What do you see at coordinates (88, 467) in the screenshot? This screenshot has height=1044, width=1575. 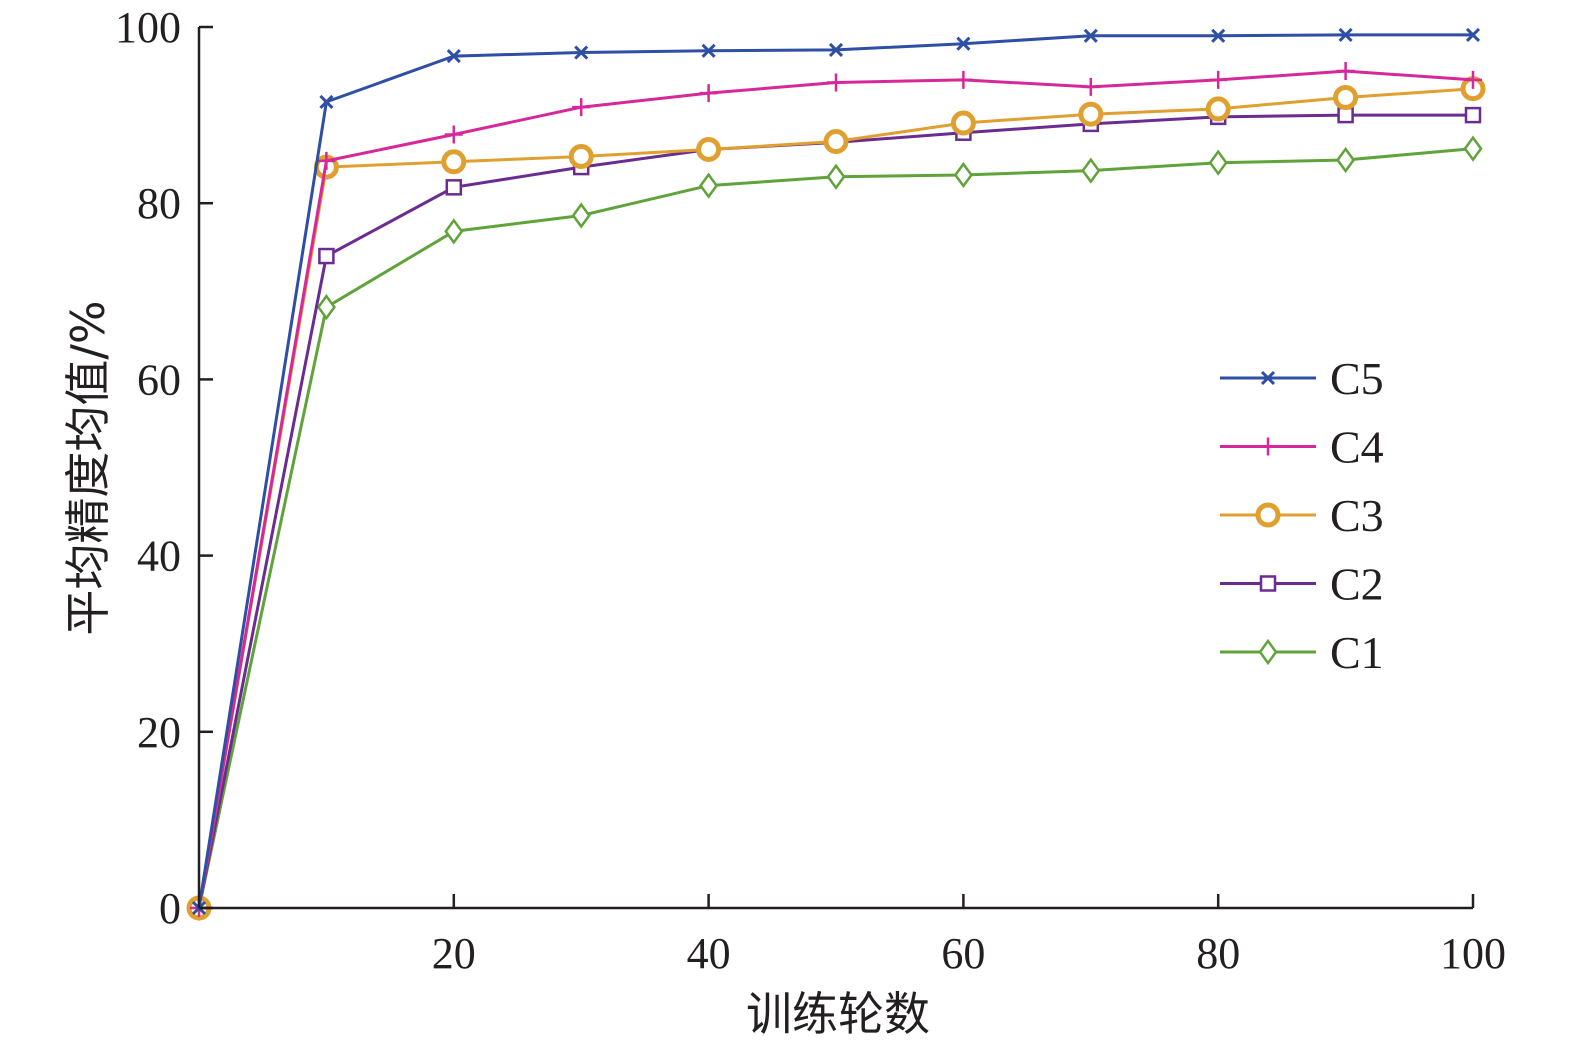 I see `y-axis-label: 平均精度均值/%` at bounding box center [88, 467].